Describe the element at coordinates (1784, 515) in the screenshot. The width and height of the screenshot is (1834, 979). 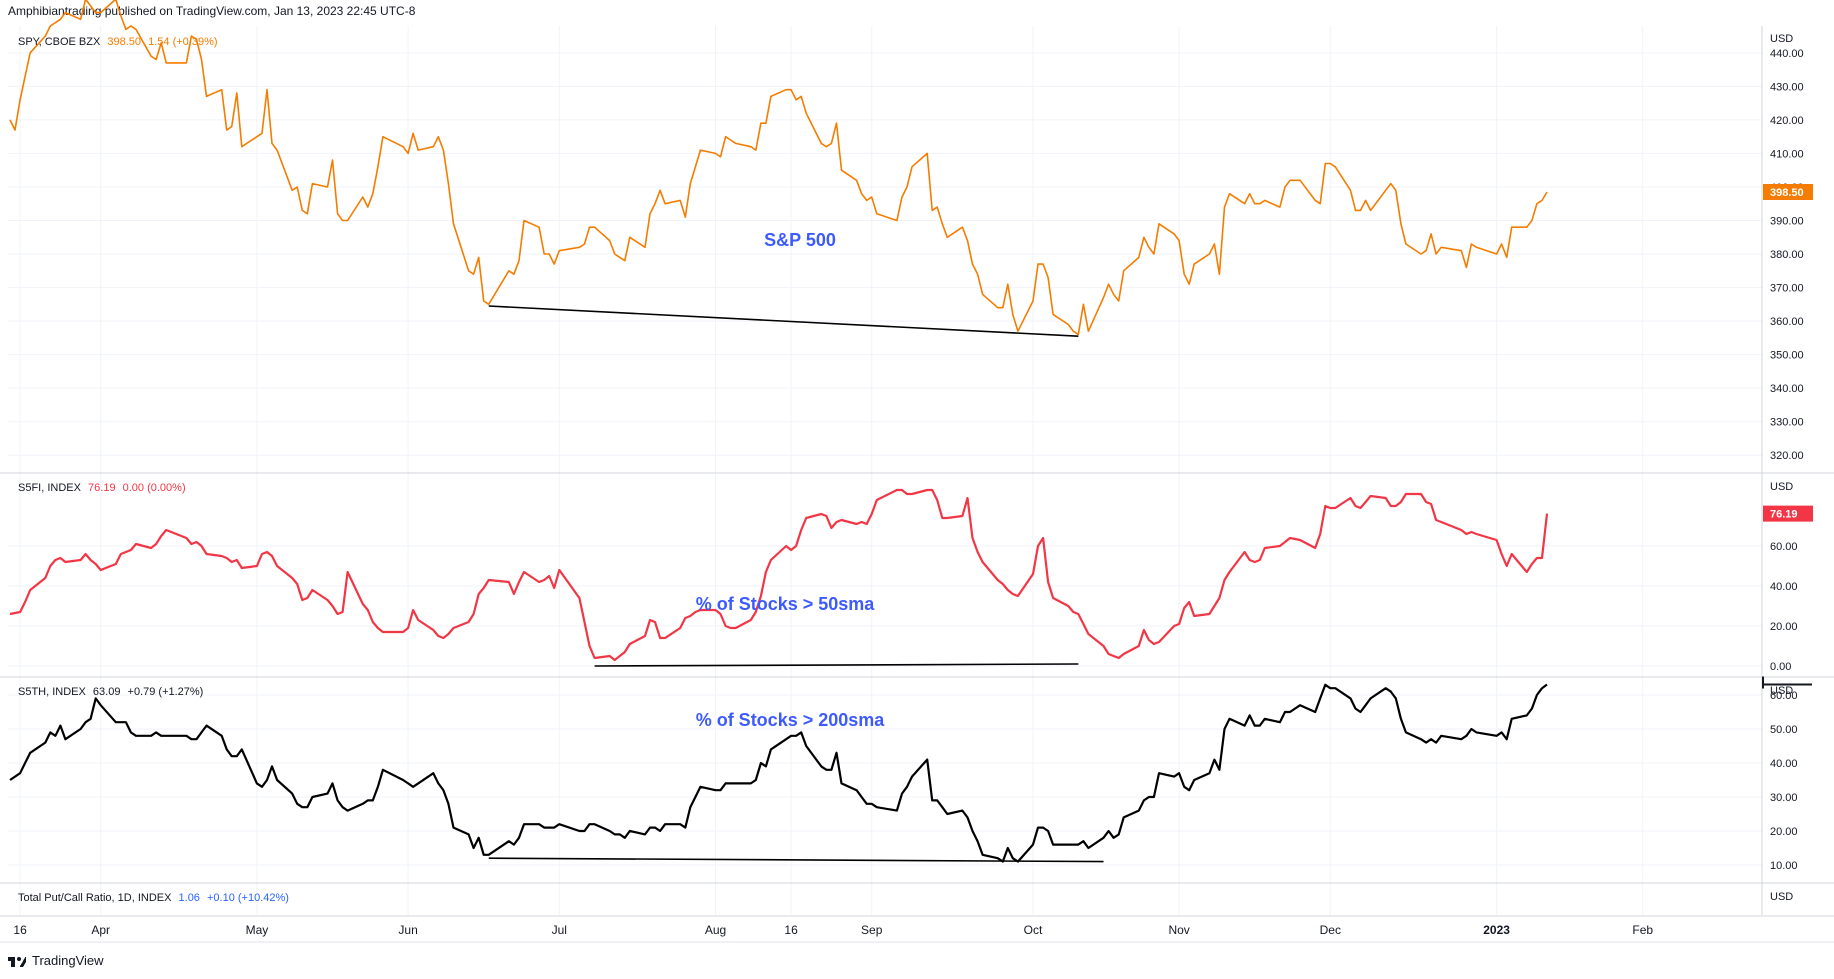
I see `s5fi-last-value-label: 76.19` at that location.